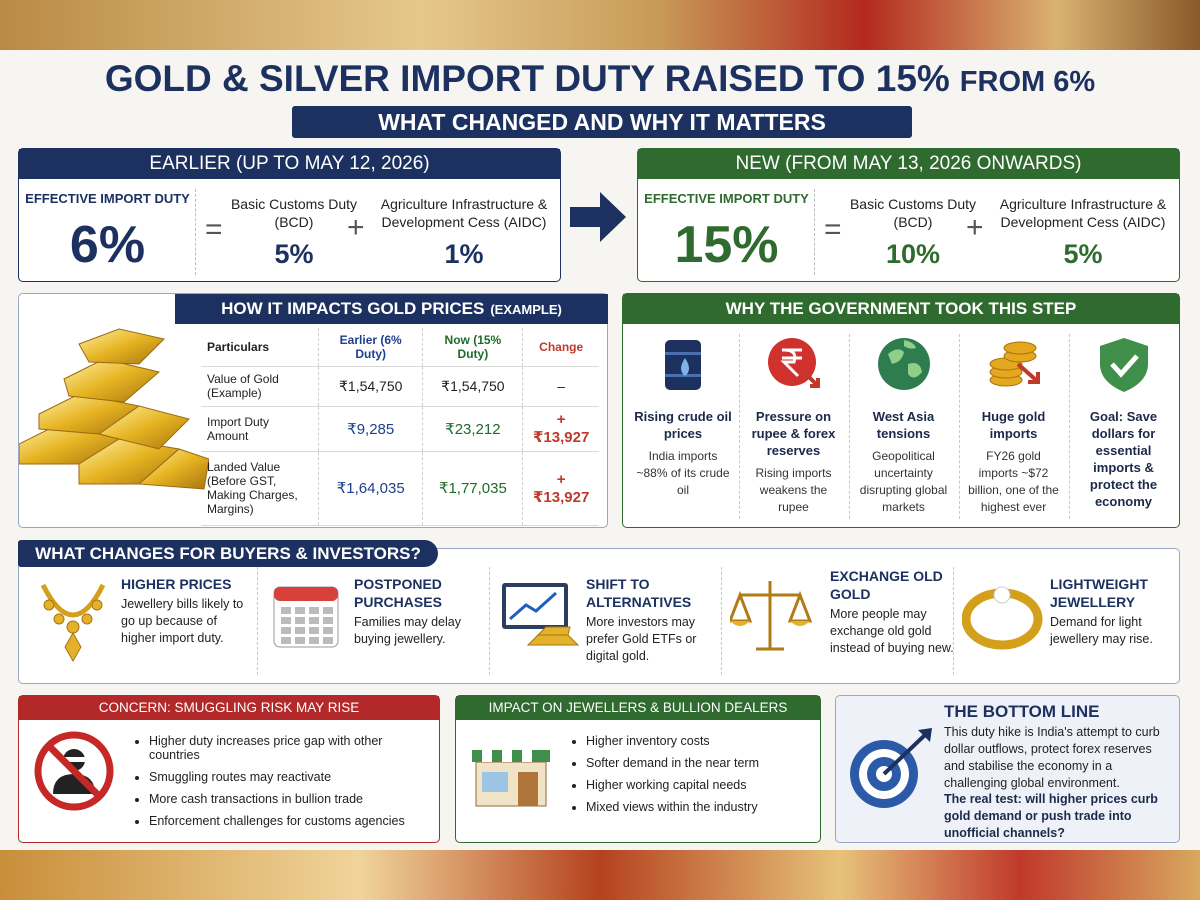 The height and width of the screenshot is (900, 1200). Describe the element at coordinates (886, 585) in the screenshot. I see `buyer-title: EXCHANGE OLD GOLD` at that location.